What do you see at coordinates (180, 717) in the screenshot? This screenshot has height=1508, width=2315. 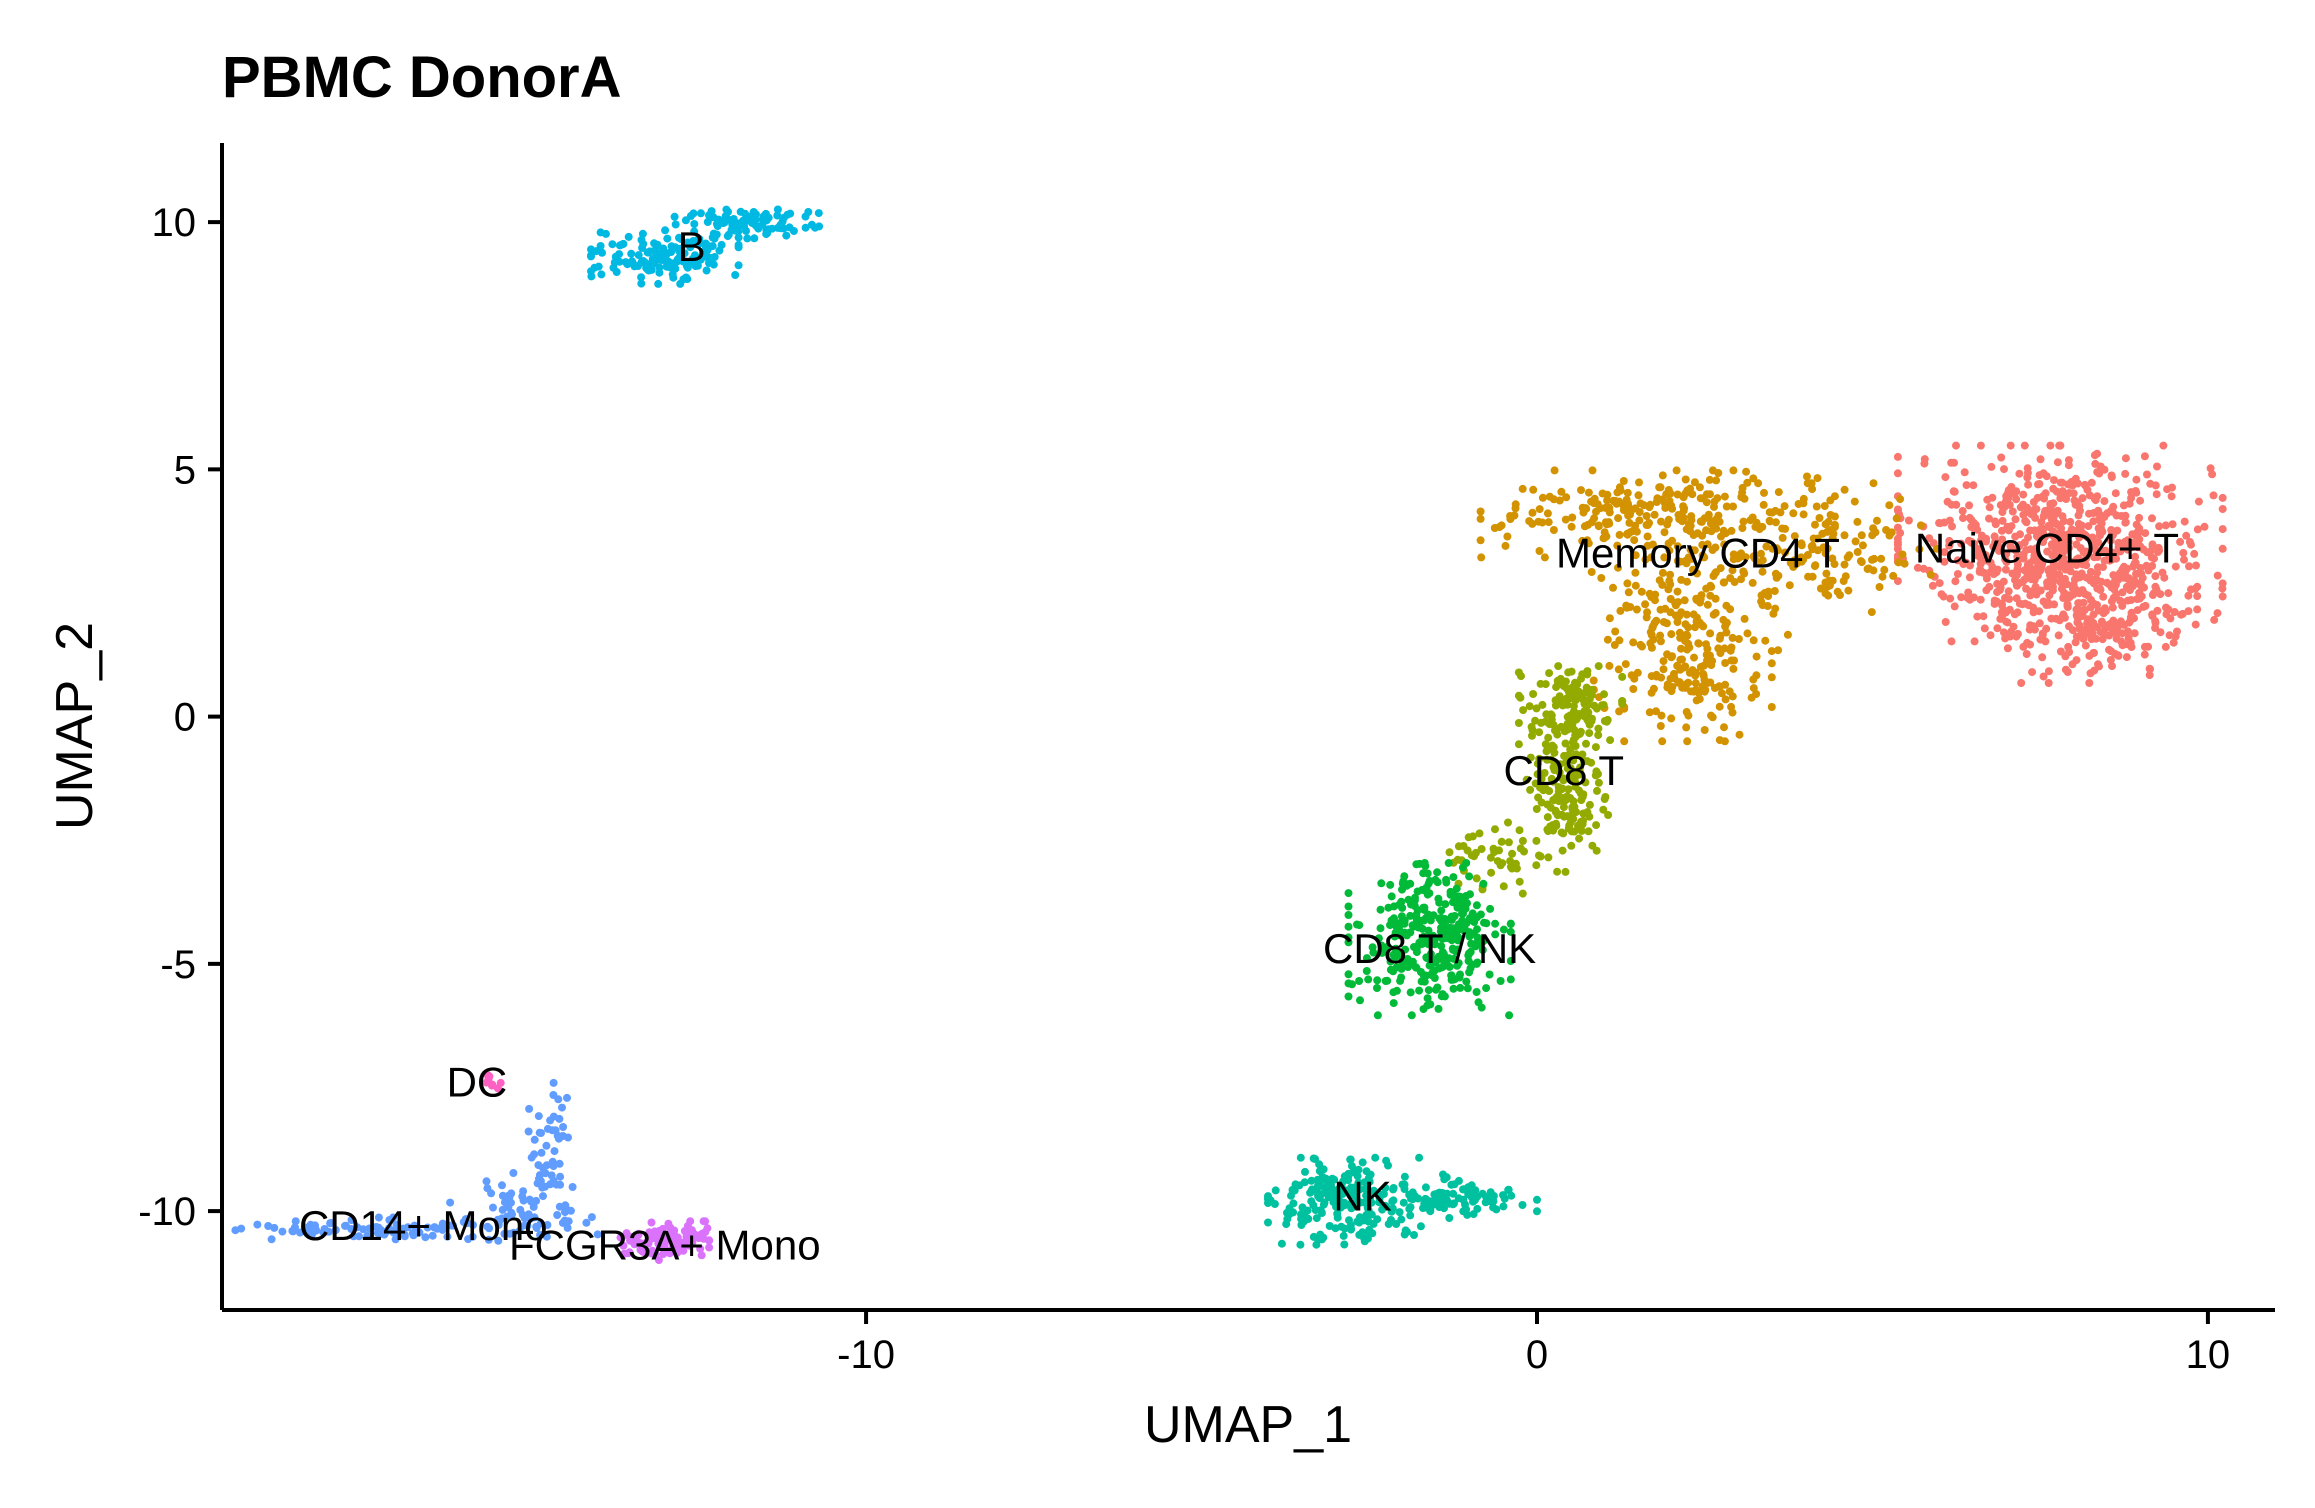 I see `y-axis-ticks: 10 5 0 -5 -10` at bounding box center [180, 717].